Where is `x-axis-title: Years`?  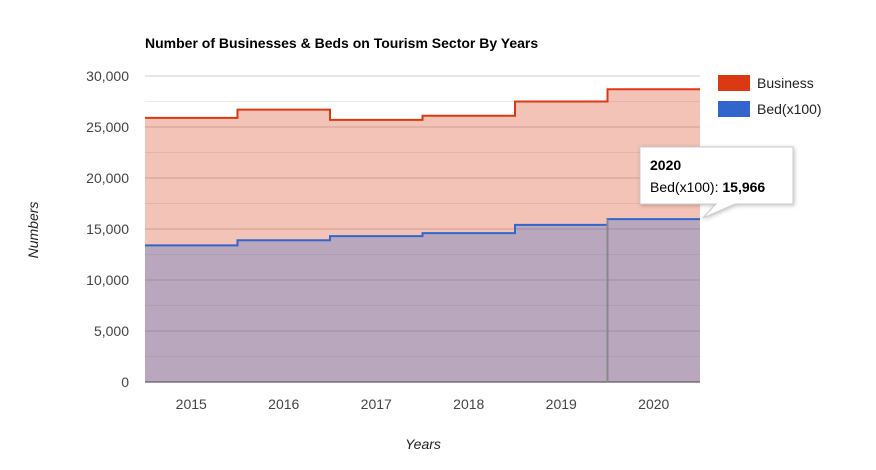
x-axis-title: Years is located at coordinates (423, 444).